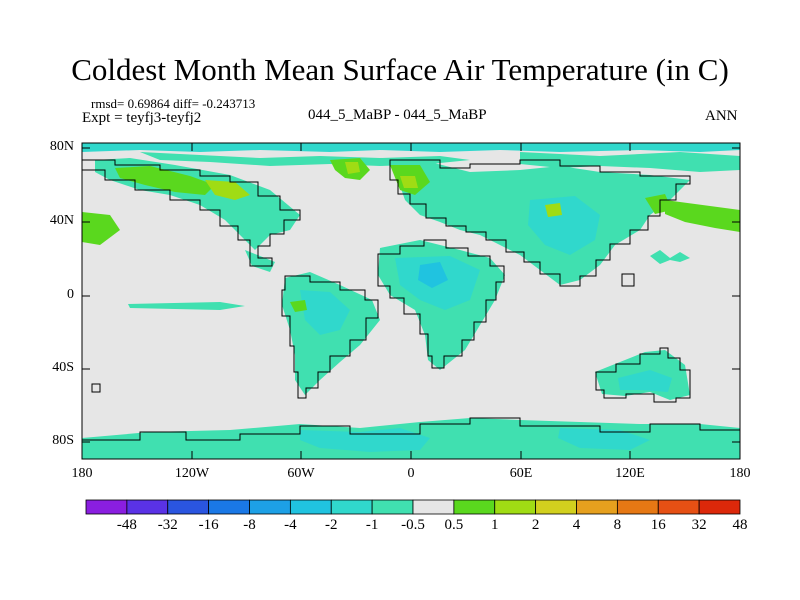 This screenshot has width=800, height=600. I want to click on y-tick-label: 40N, so click(61, 220).